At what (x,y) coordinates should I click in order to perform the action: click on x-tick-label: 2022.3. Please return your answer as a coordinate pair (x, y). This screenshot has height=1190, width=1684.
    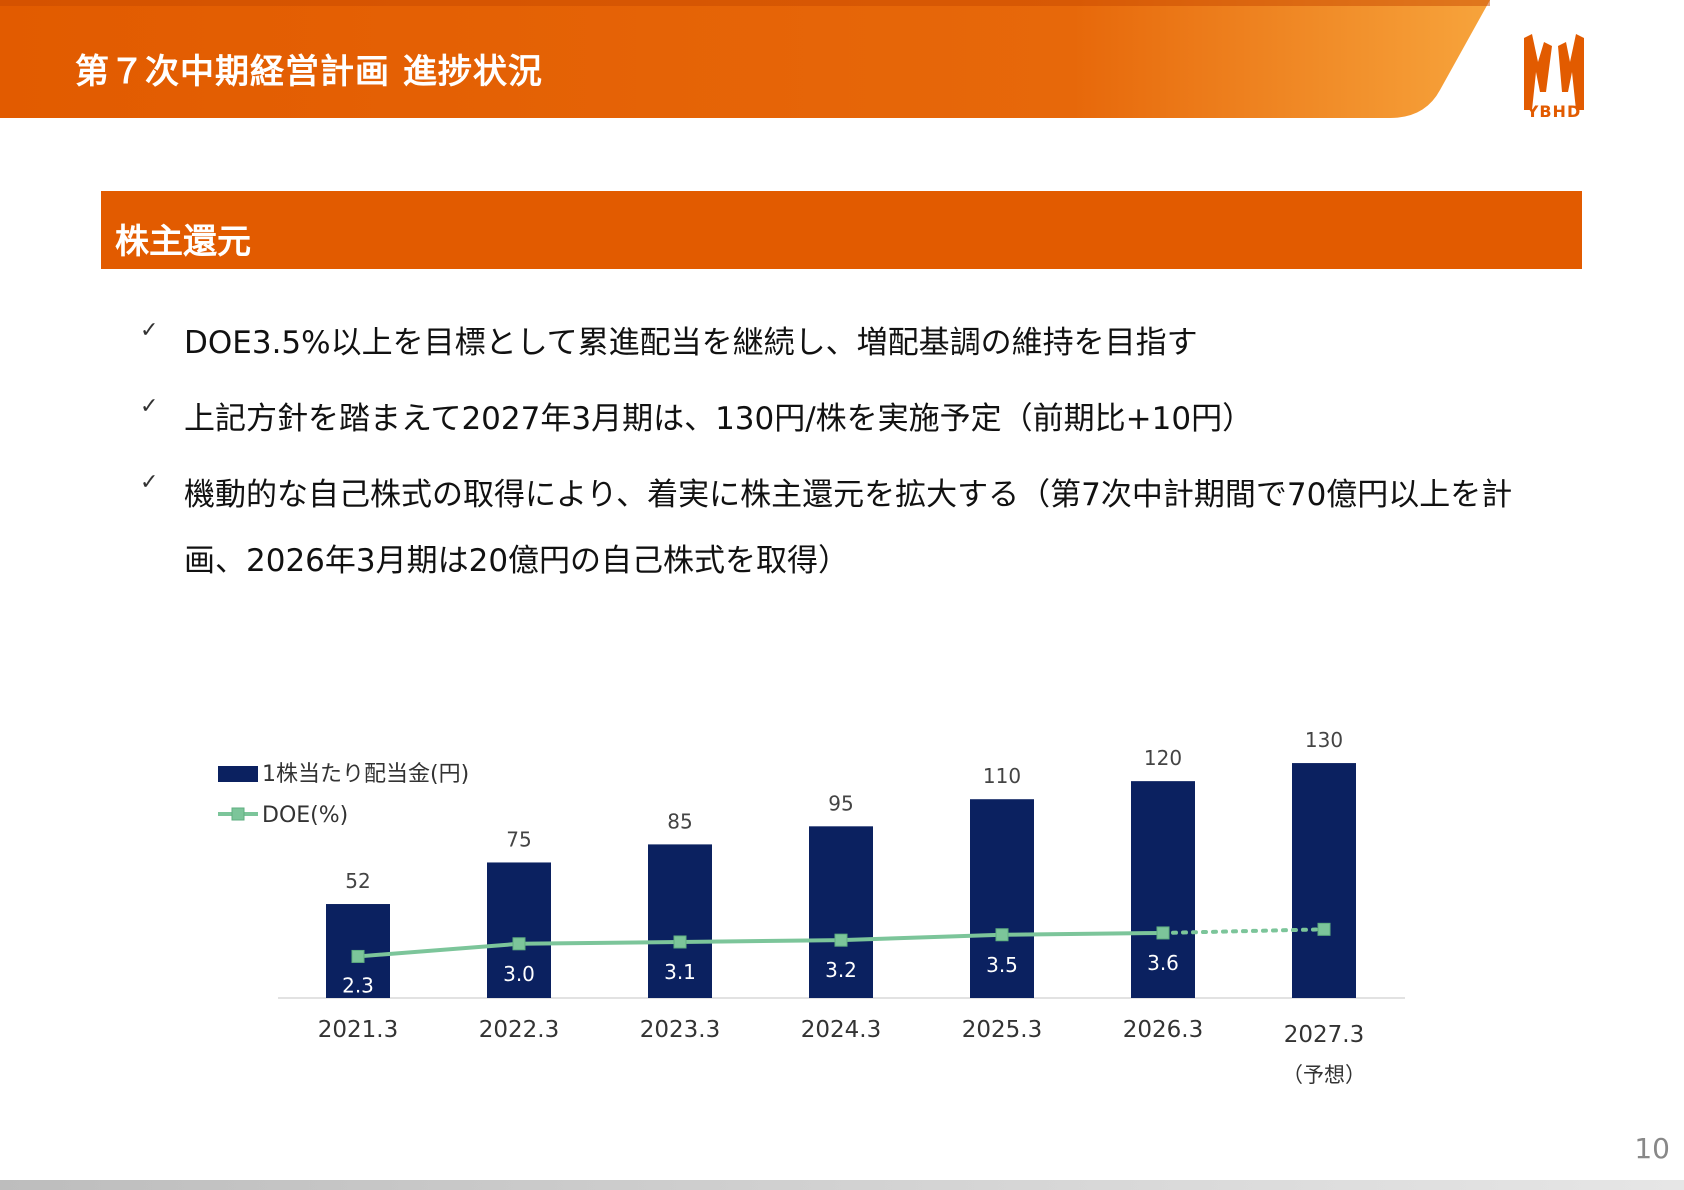
    Looking at the image, I should click on (519, 1030).